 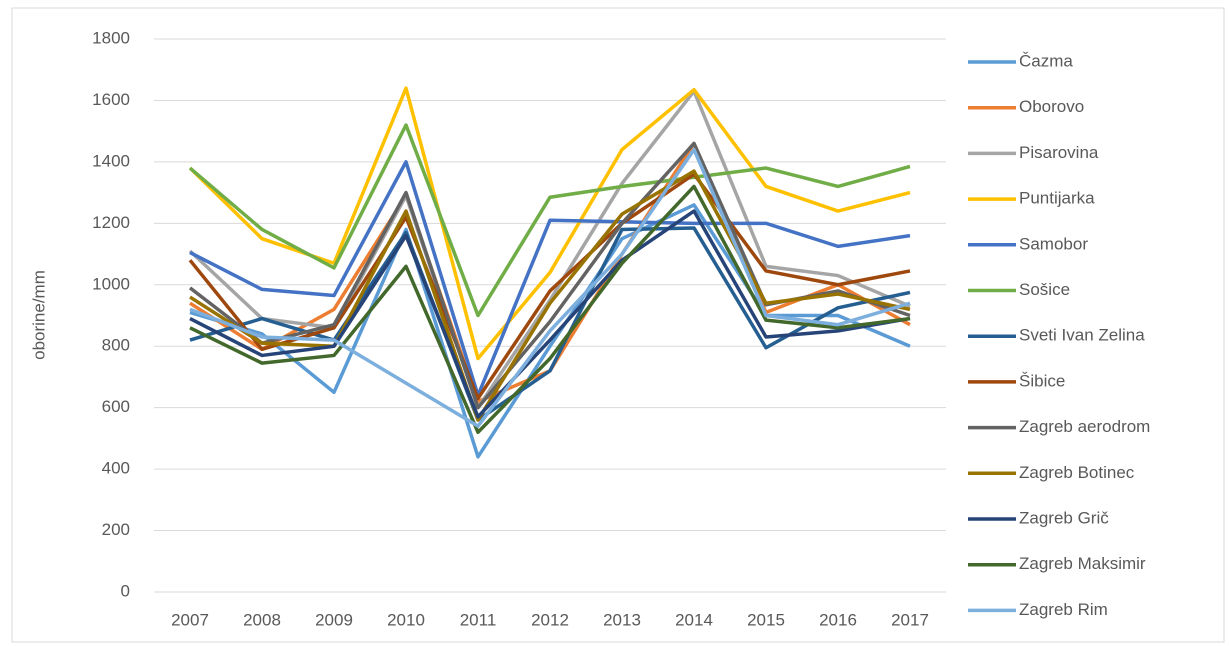 What do you see at coordinates (116, 406) in the screenshot?
I see `y-tick-label: 600` at bounding box center [116, 406].